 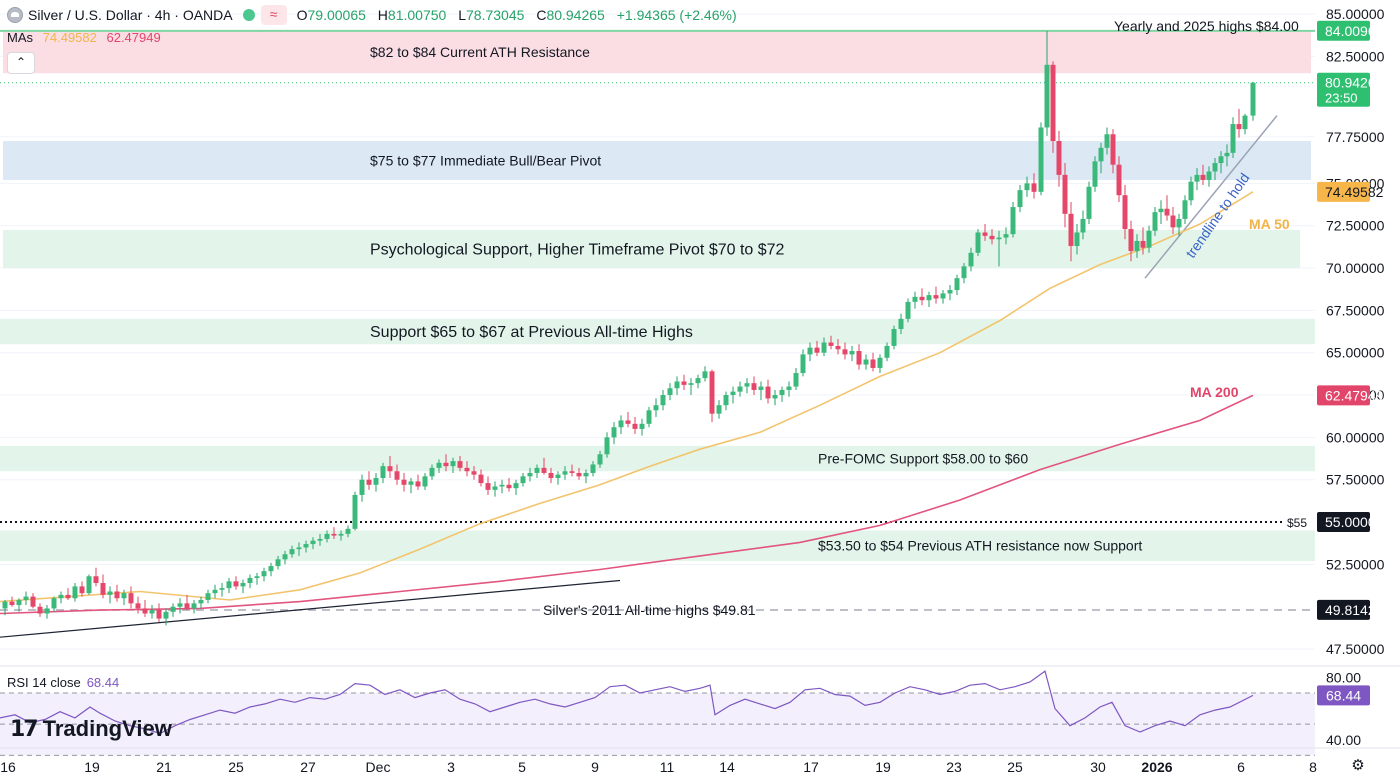 I want to click on wave-icon: ≈, so click(x=273, y=15).